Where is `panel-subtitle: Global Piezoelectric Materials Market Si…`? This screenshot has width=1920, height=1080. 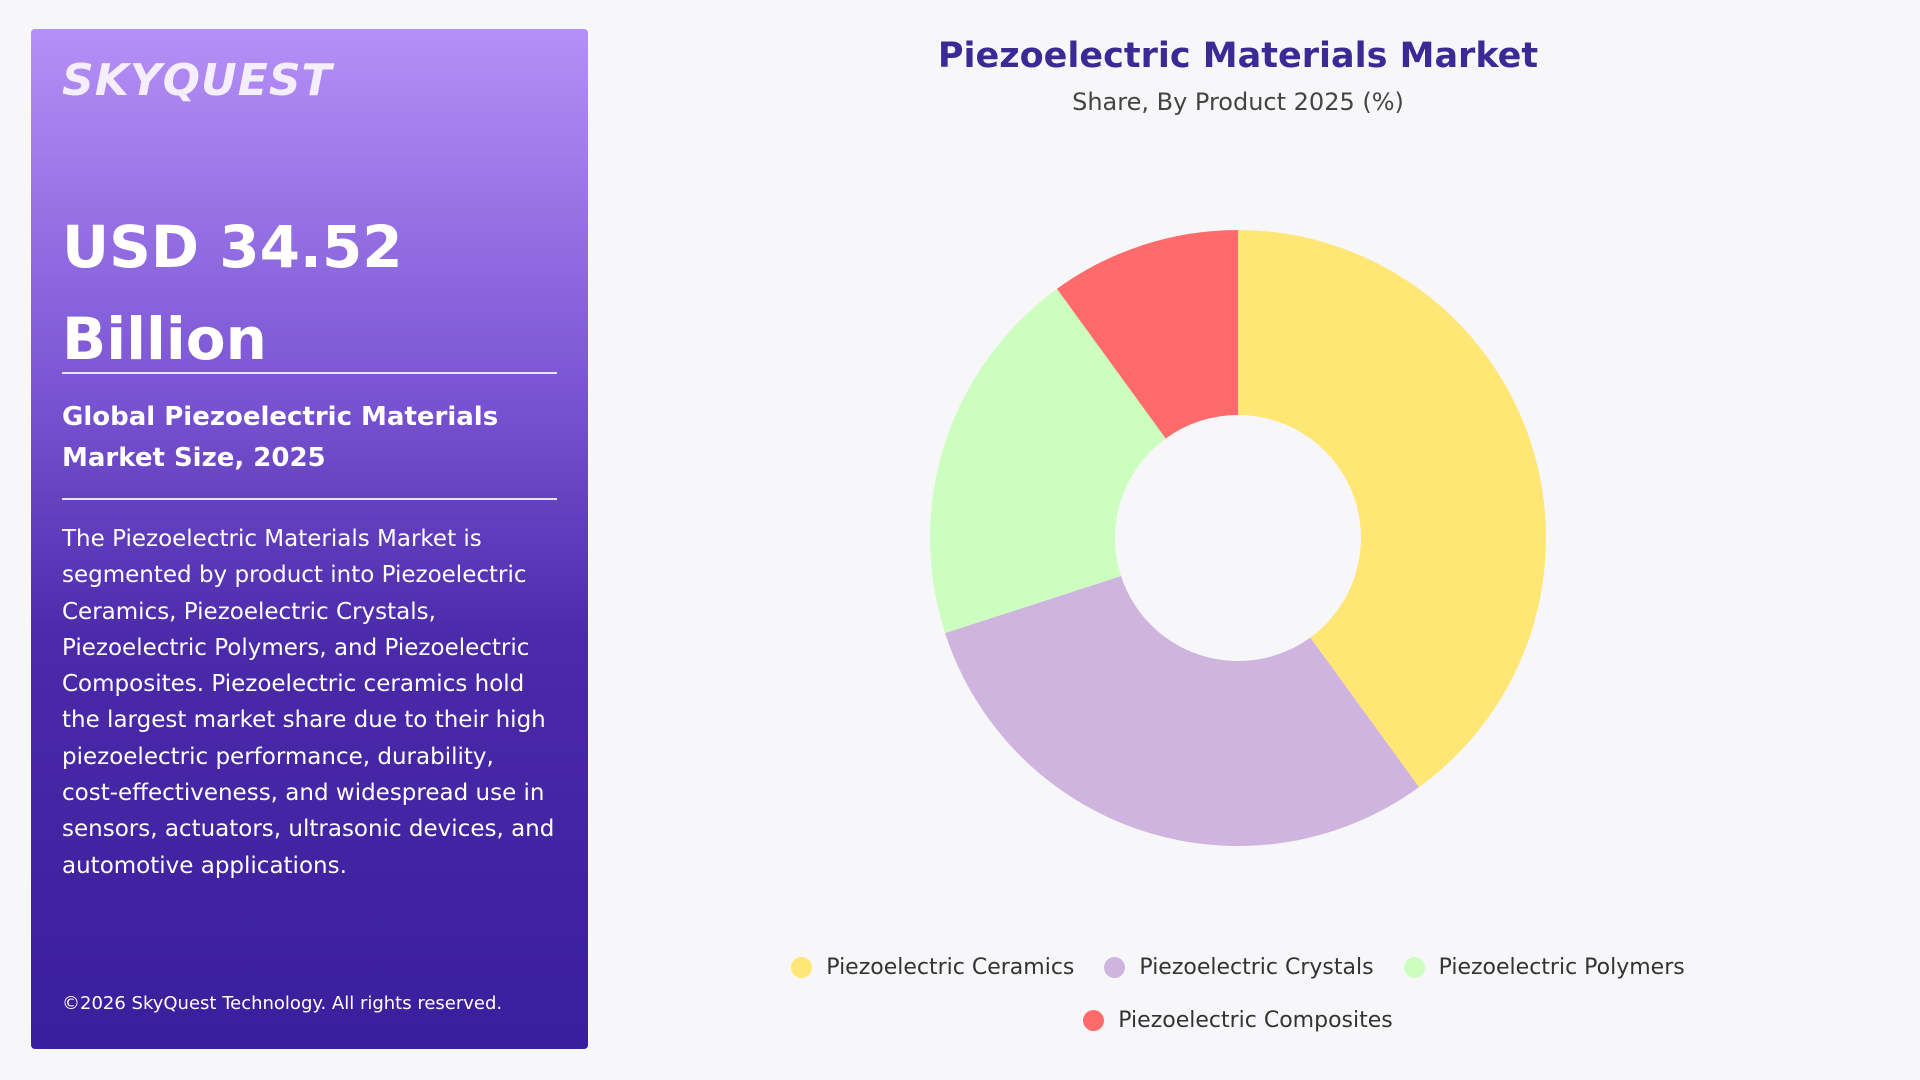
panel-subtitle: Global Piezoelectric Materials Market Si… is located at coordinates (280, 437).